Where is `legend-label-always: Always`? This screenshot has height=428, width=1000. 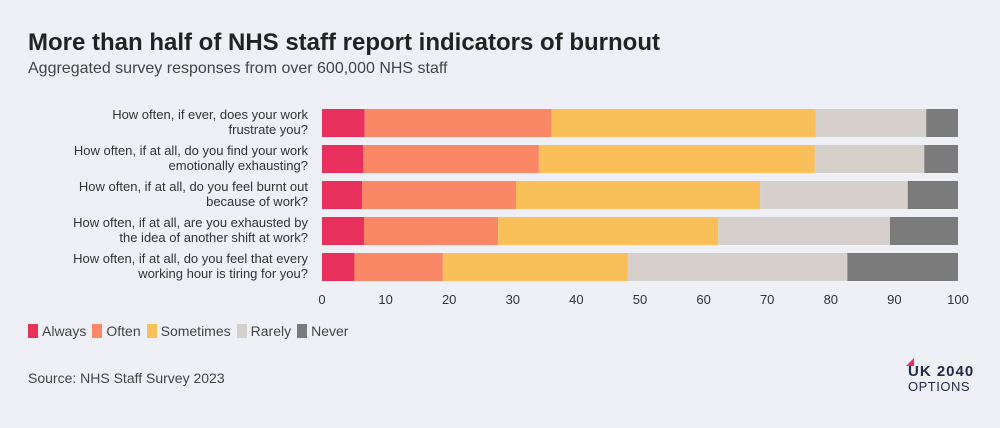 legend-label-always: Always is located at coordinates (64, 331).